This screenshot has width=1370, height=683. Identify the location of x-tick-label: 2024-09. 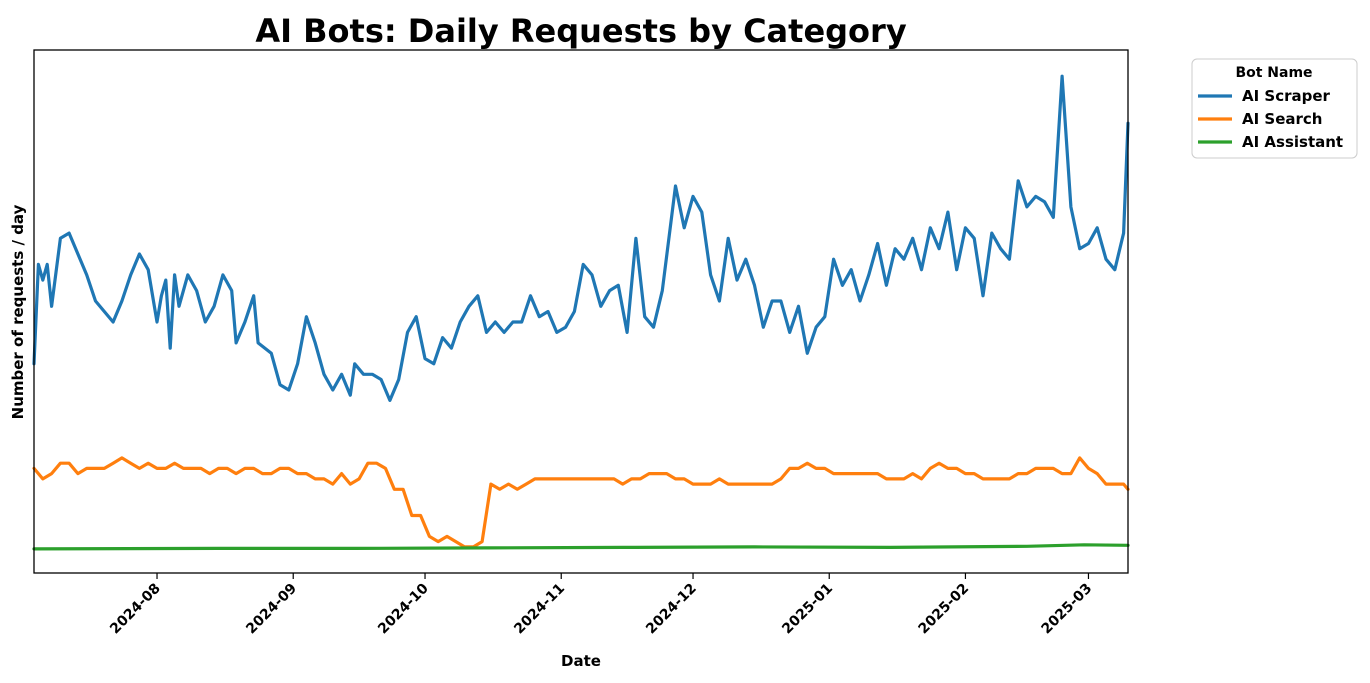
(271, 609).